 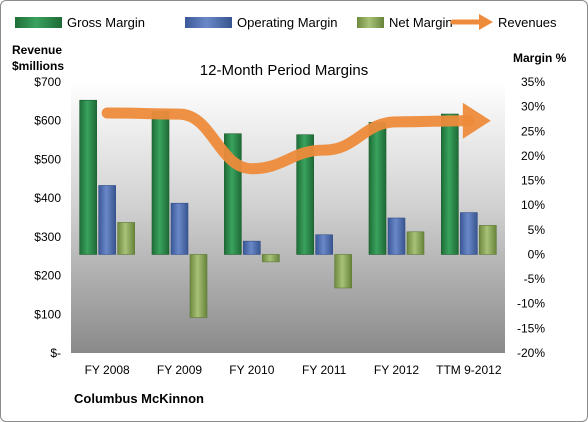 What do you see at coordinates (421, 22) in the screenshot?
I see `legend-label-net-margin: Net Margin` at bounding box center [421, 22].